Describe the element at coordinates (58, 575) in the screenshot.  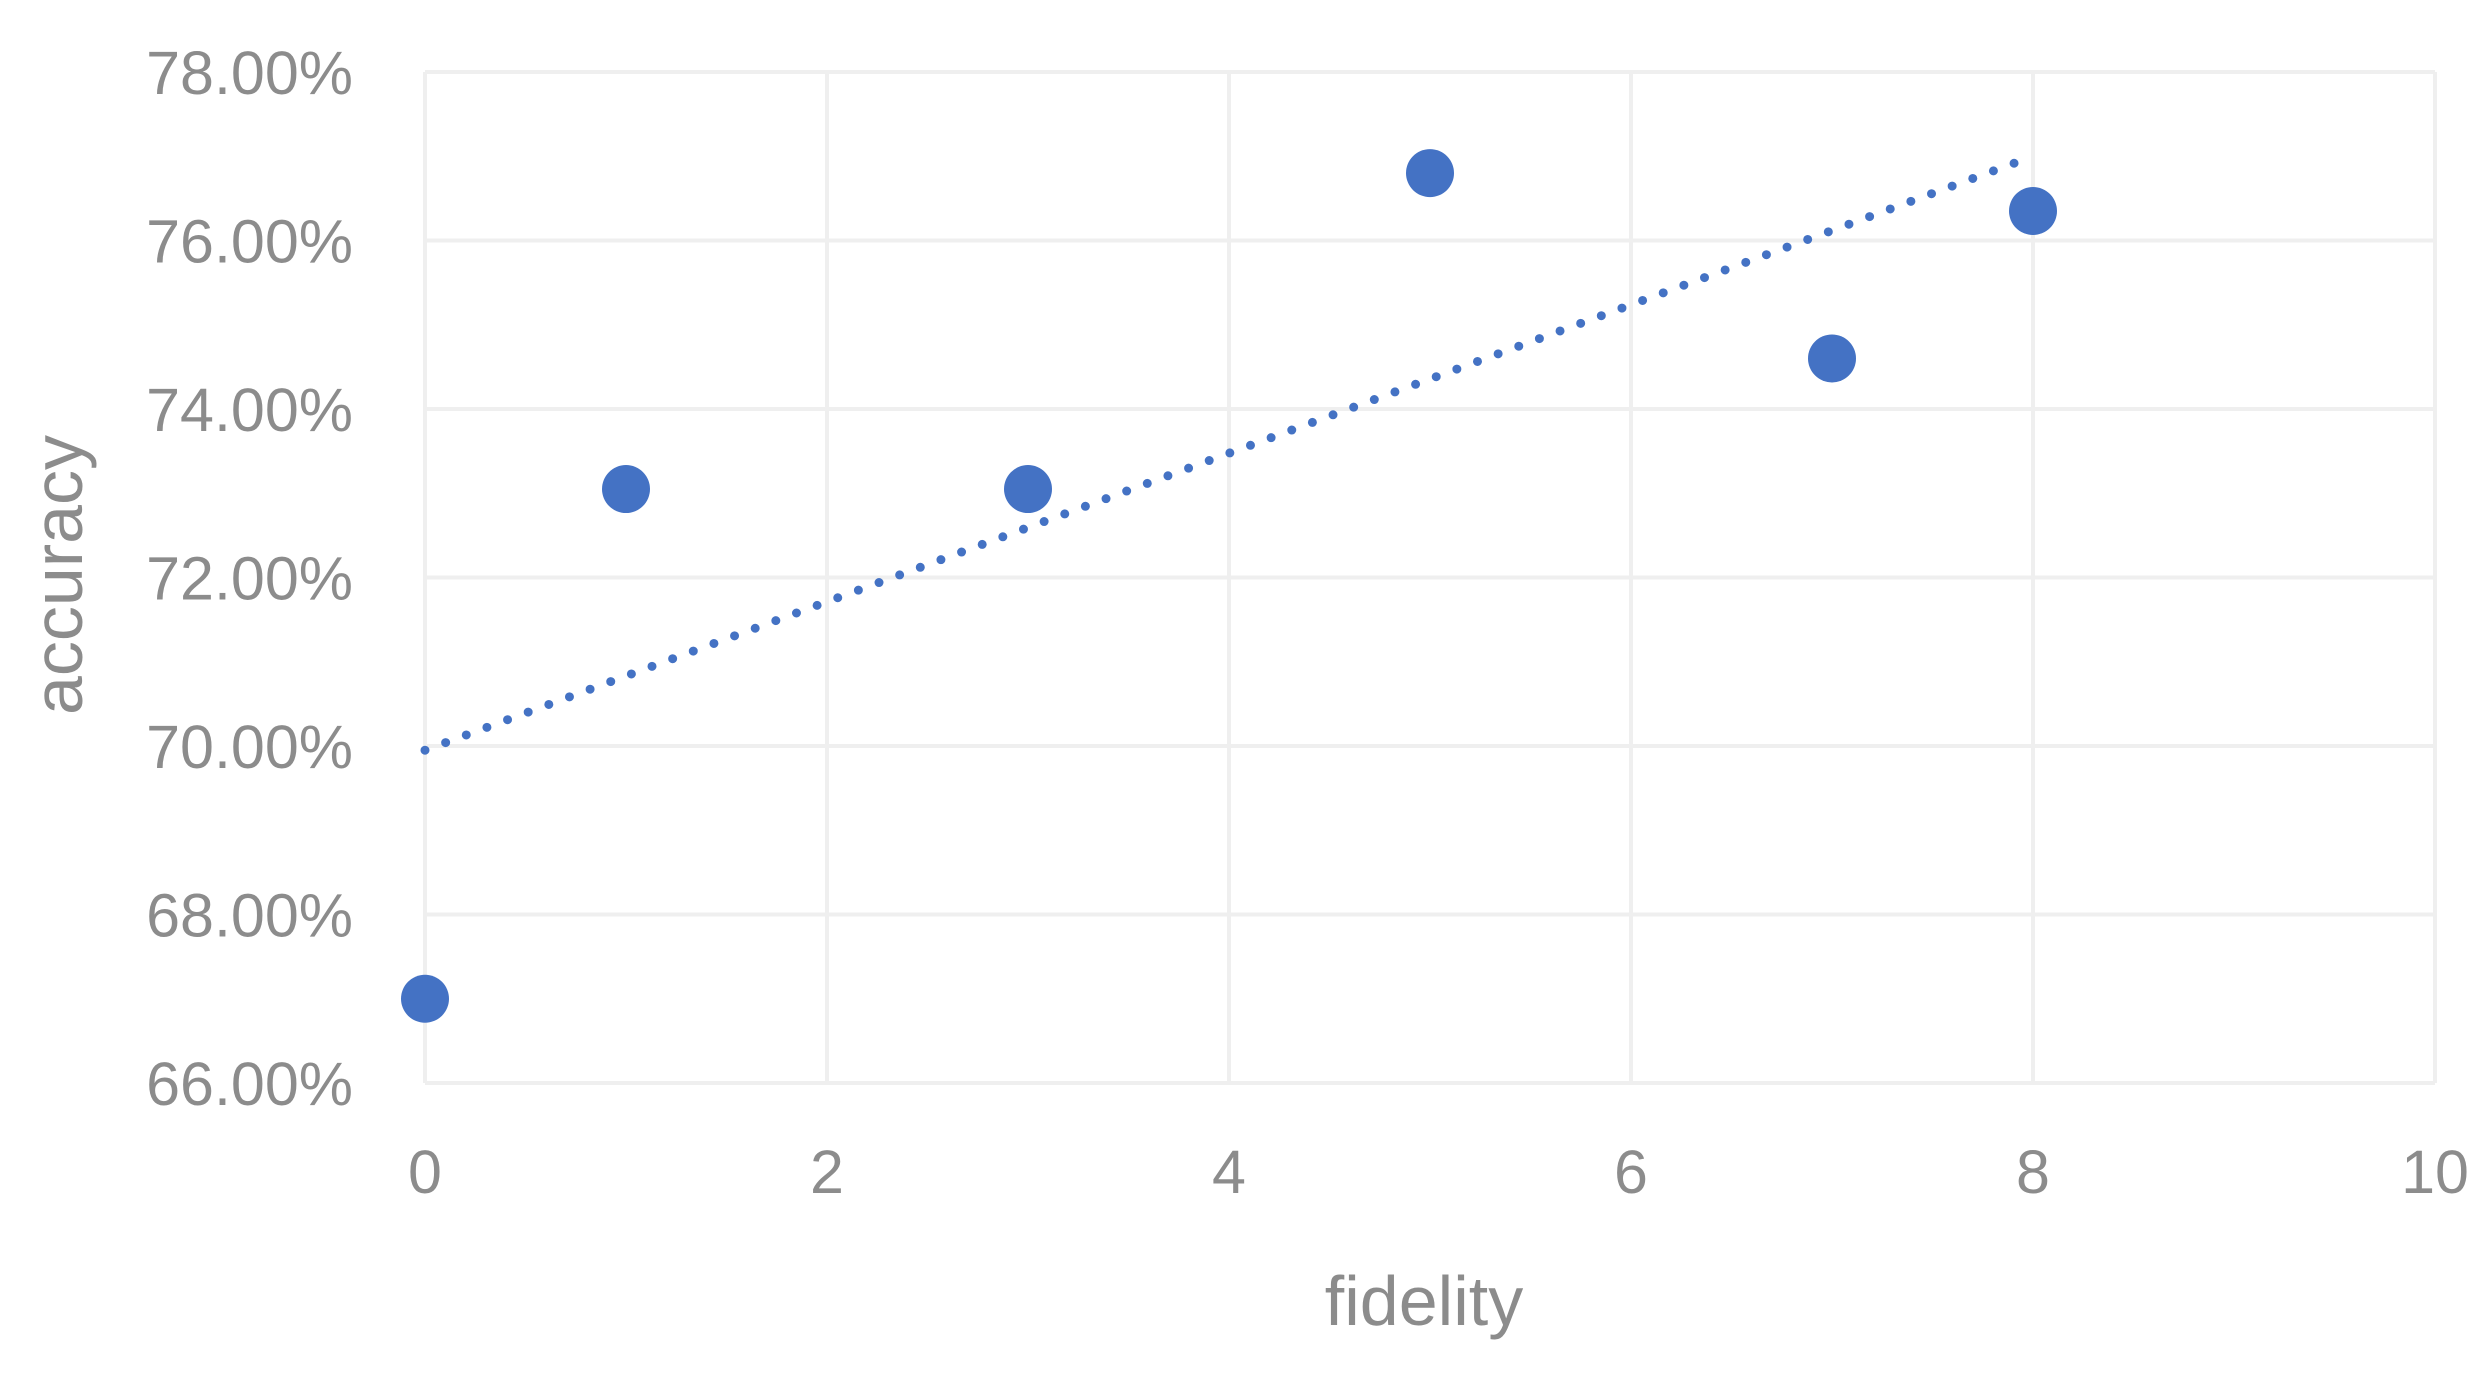
I see `y-axis-title: accuracy` at that location.